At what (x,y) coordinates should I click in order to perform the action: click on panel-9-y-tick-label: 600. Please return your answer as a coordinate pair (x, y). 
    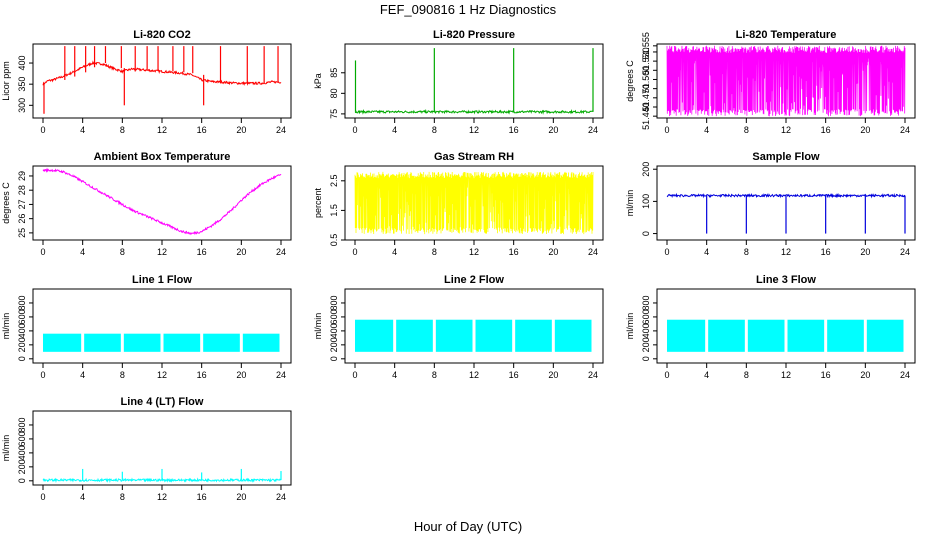
    Looking at the image, I should click on (646, 316).